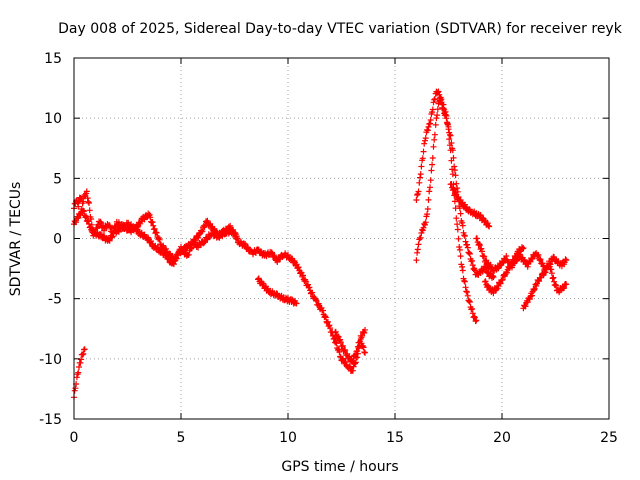 This screenshot has height=480, width=640. I want to click on x-tick-label: 25, so click(609, 438).